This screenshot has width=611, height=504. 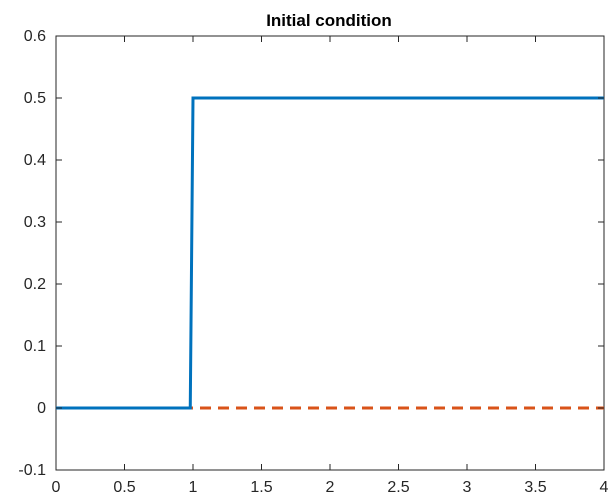 I want to click on x-tick-label: 0, so click(x=56, y=487).